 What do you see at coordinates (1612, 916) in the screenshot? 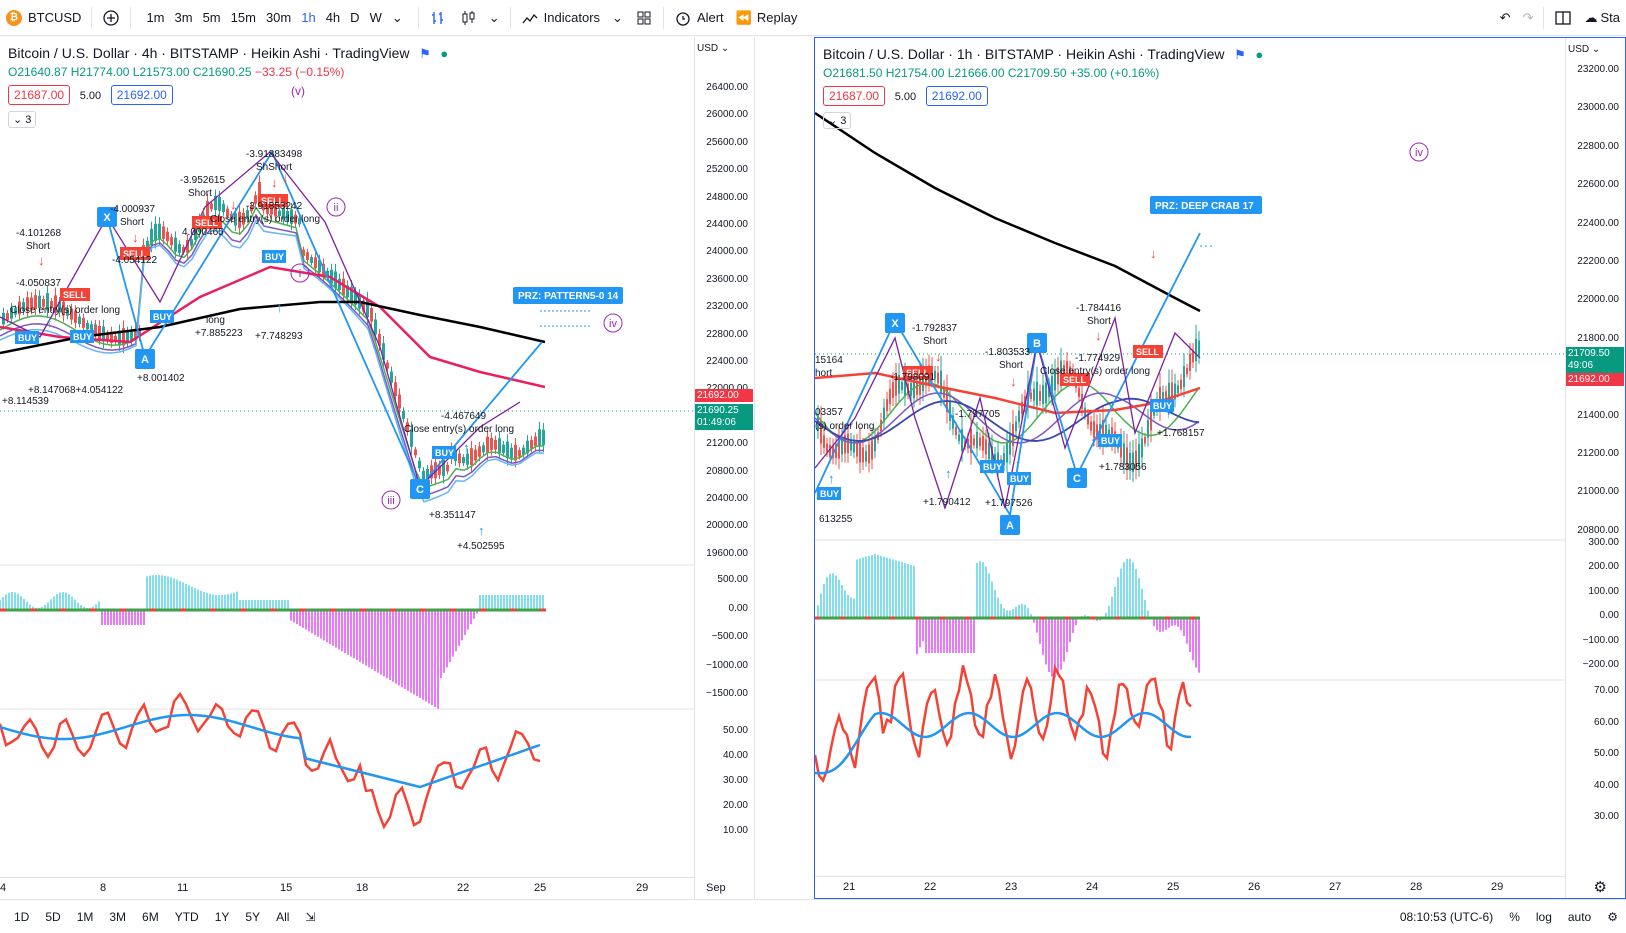
I see `settings-icon: ⚙` at bounding box center [1612, 916].